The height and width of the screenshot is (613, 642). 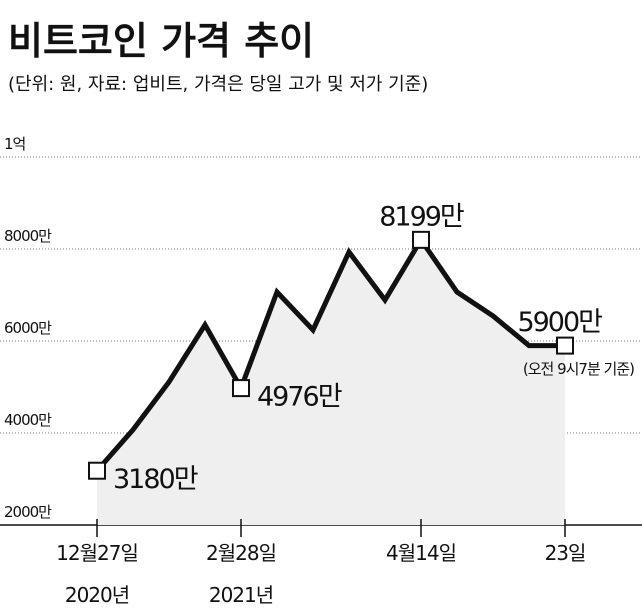 What do you see at coordinates (155, 479) in the screenshot?
I see `value-label: 3180만` at bounding box center [155, 479].